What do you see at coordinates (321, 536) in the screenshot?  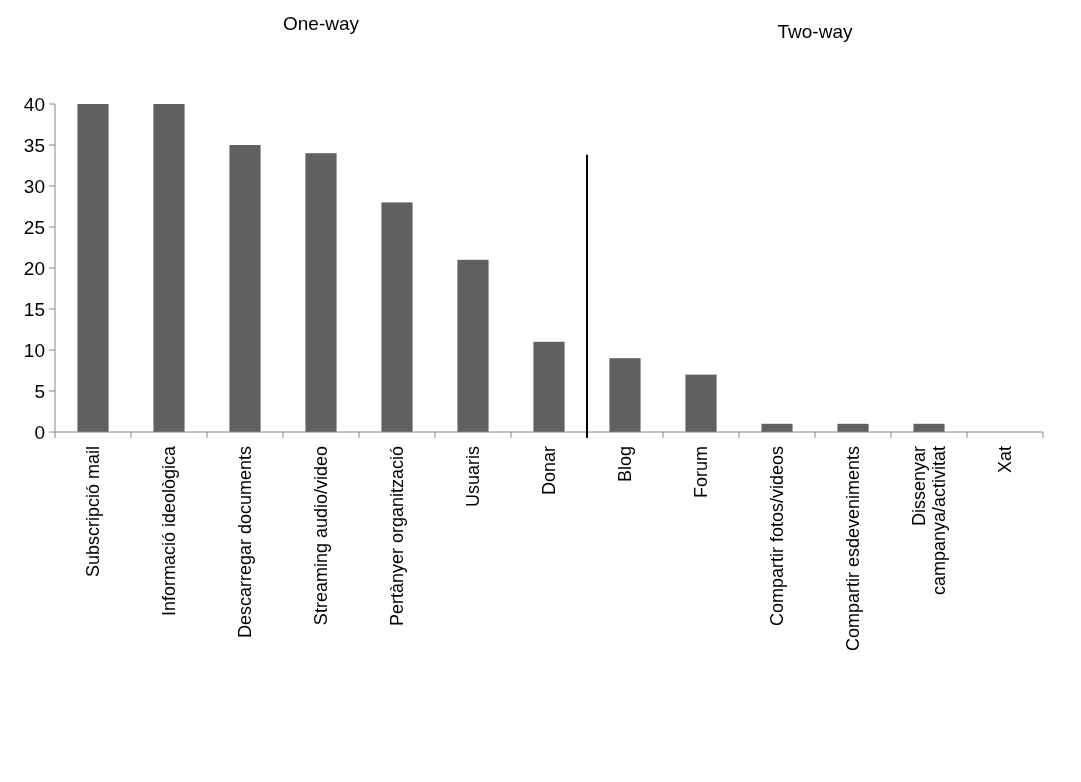 I see `x-tick-label: Streaming audio/video` at bounding box center [321, 536].